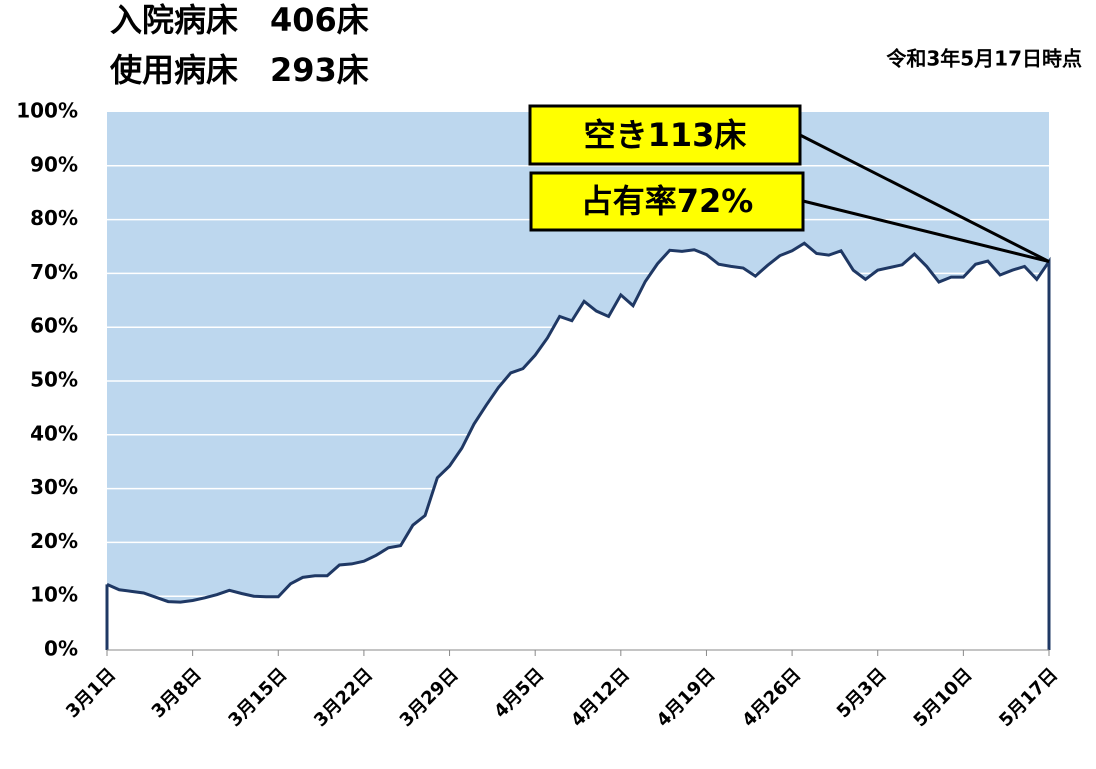 This screenshot has height=769, width=1096. I want to click on annotation: 空き113床, so click(665, 135).